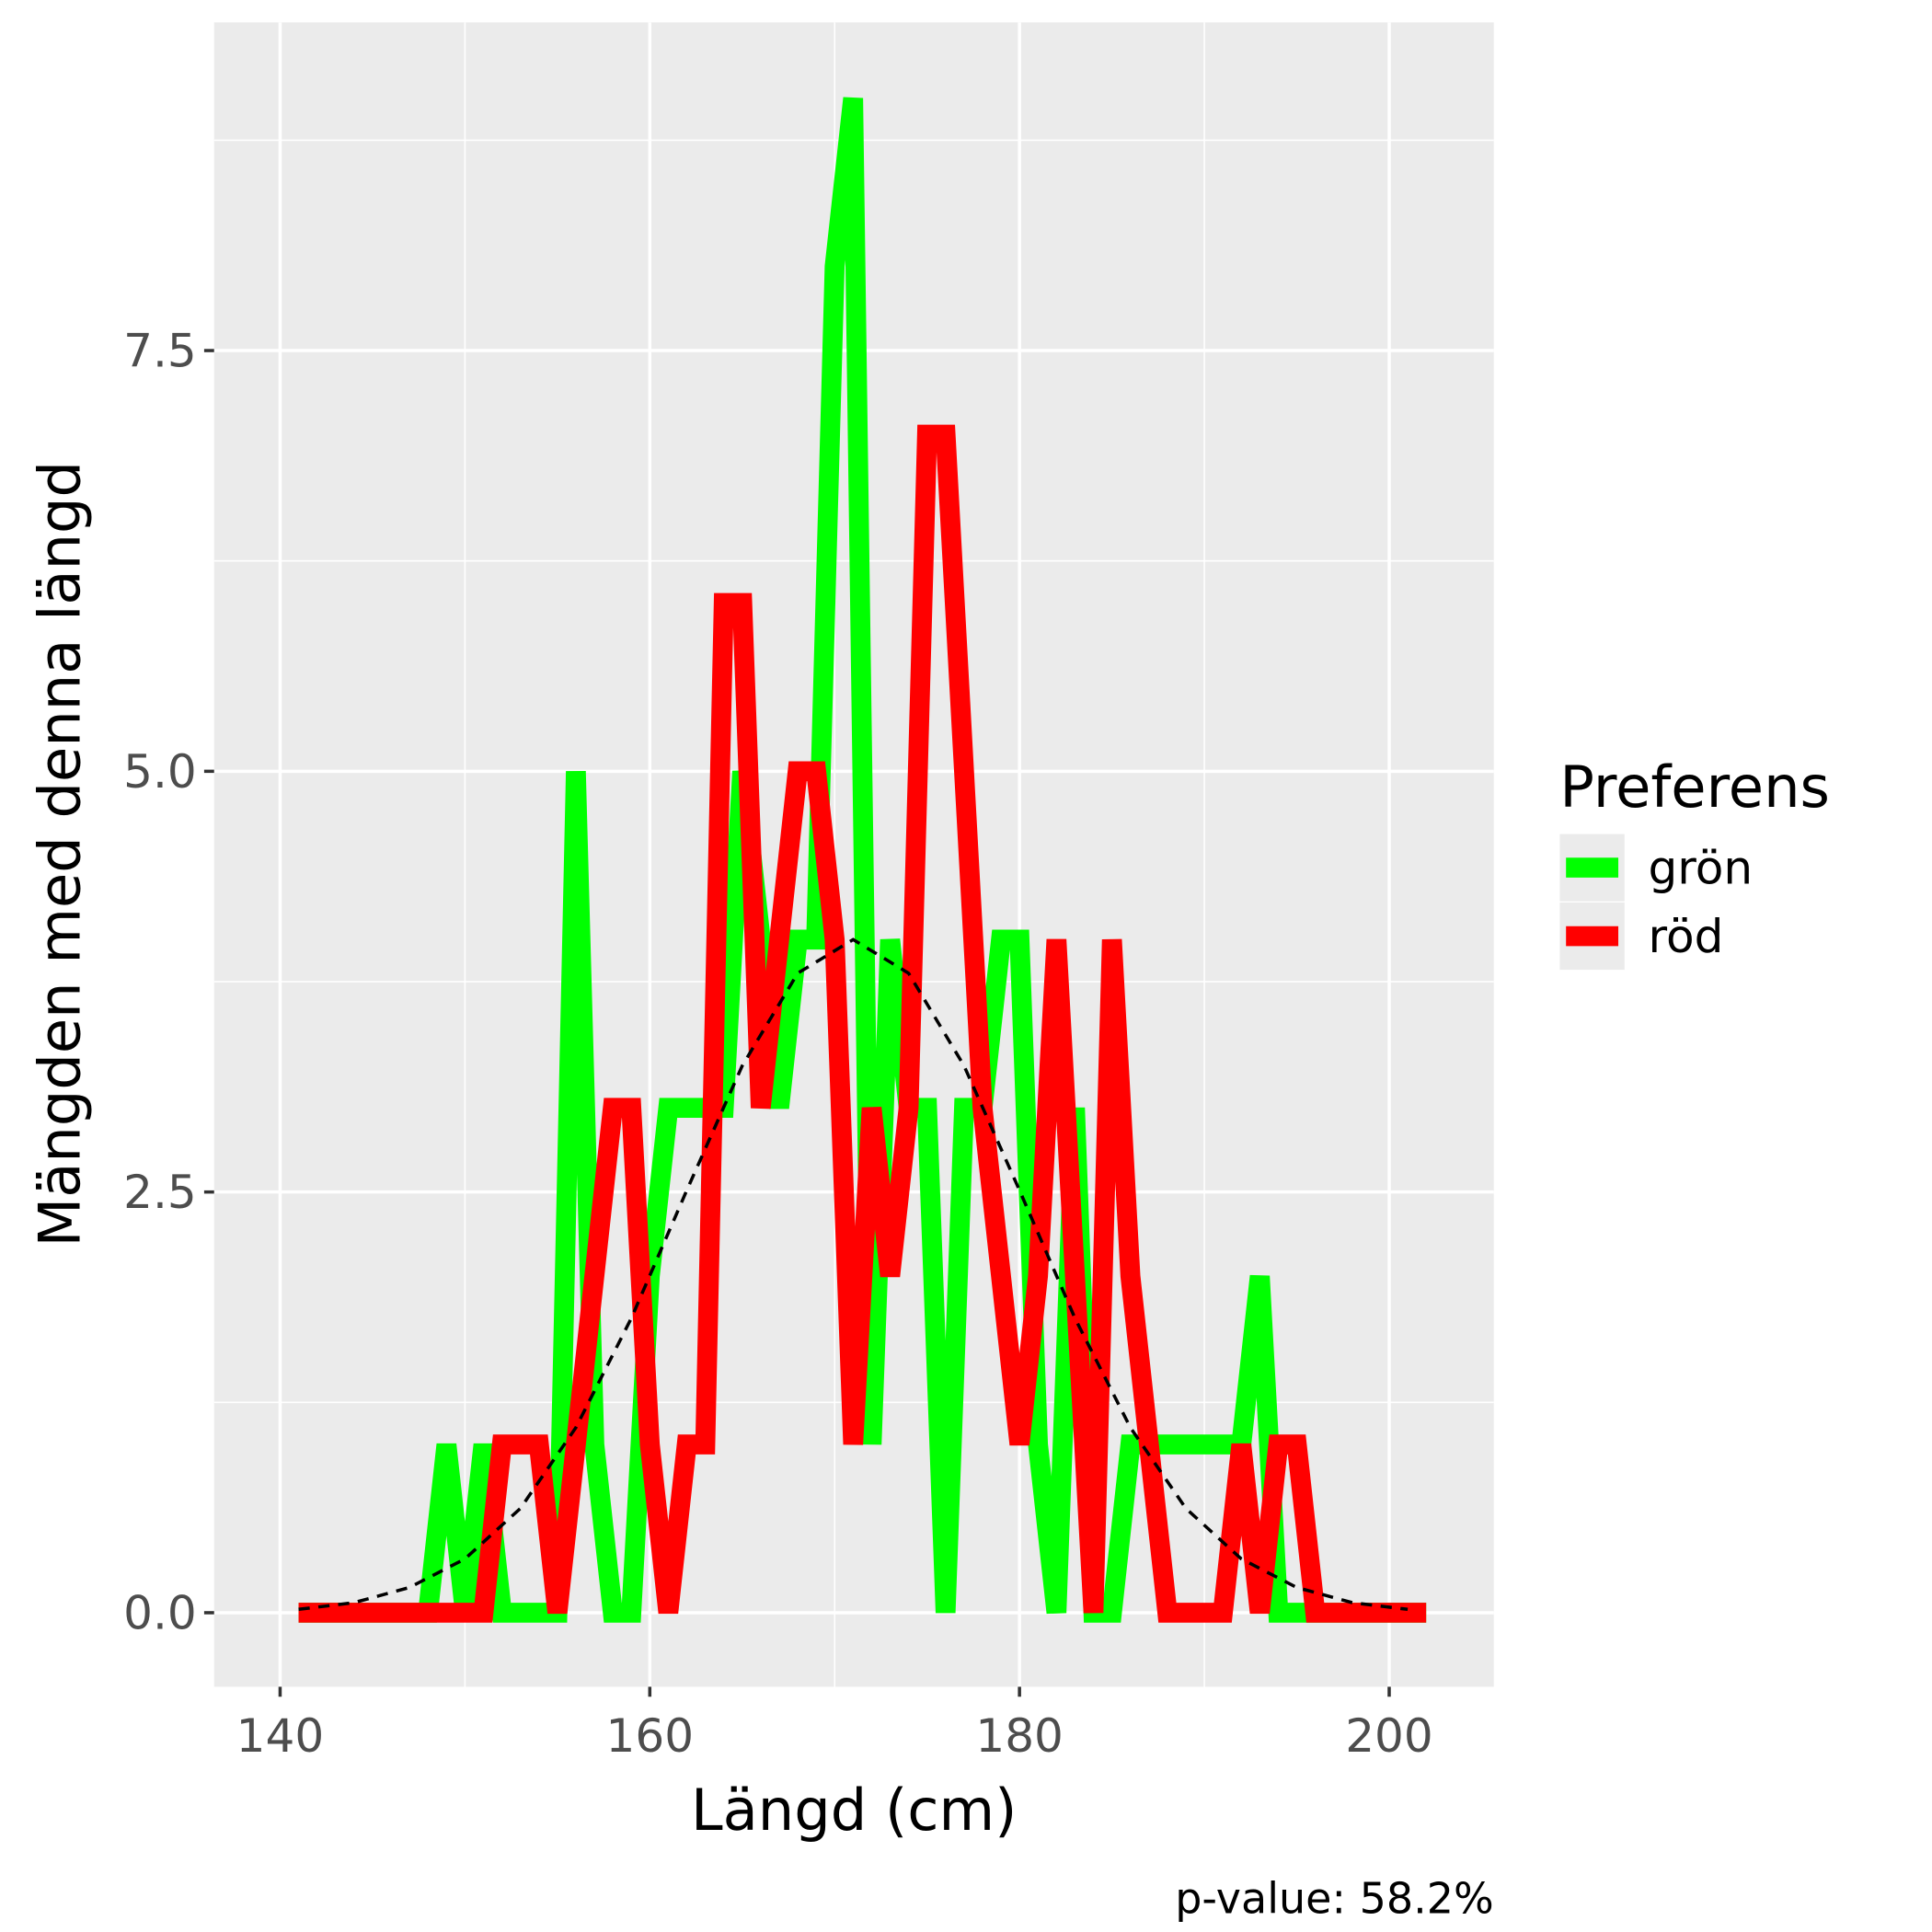 This screenshot has height=1932, width=1932. What do you see at coordinates (160, 1192) in the screenshot?
I see `y-tick-label: 2.5` at bounding box center [160, 1192].